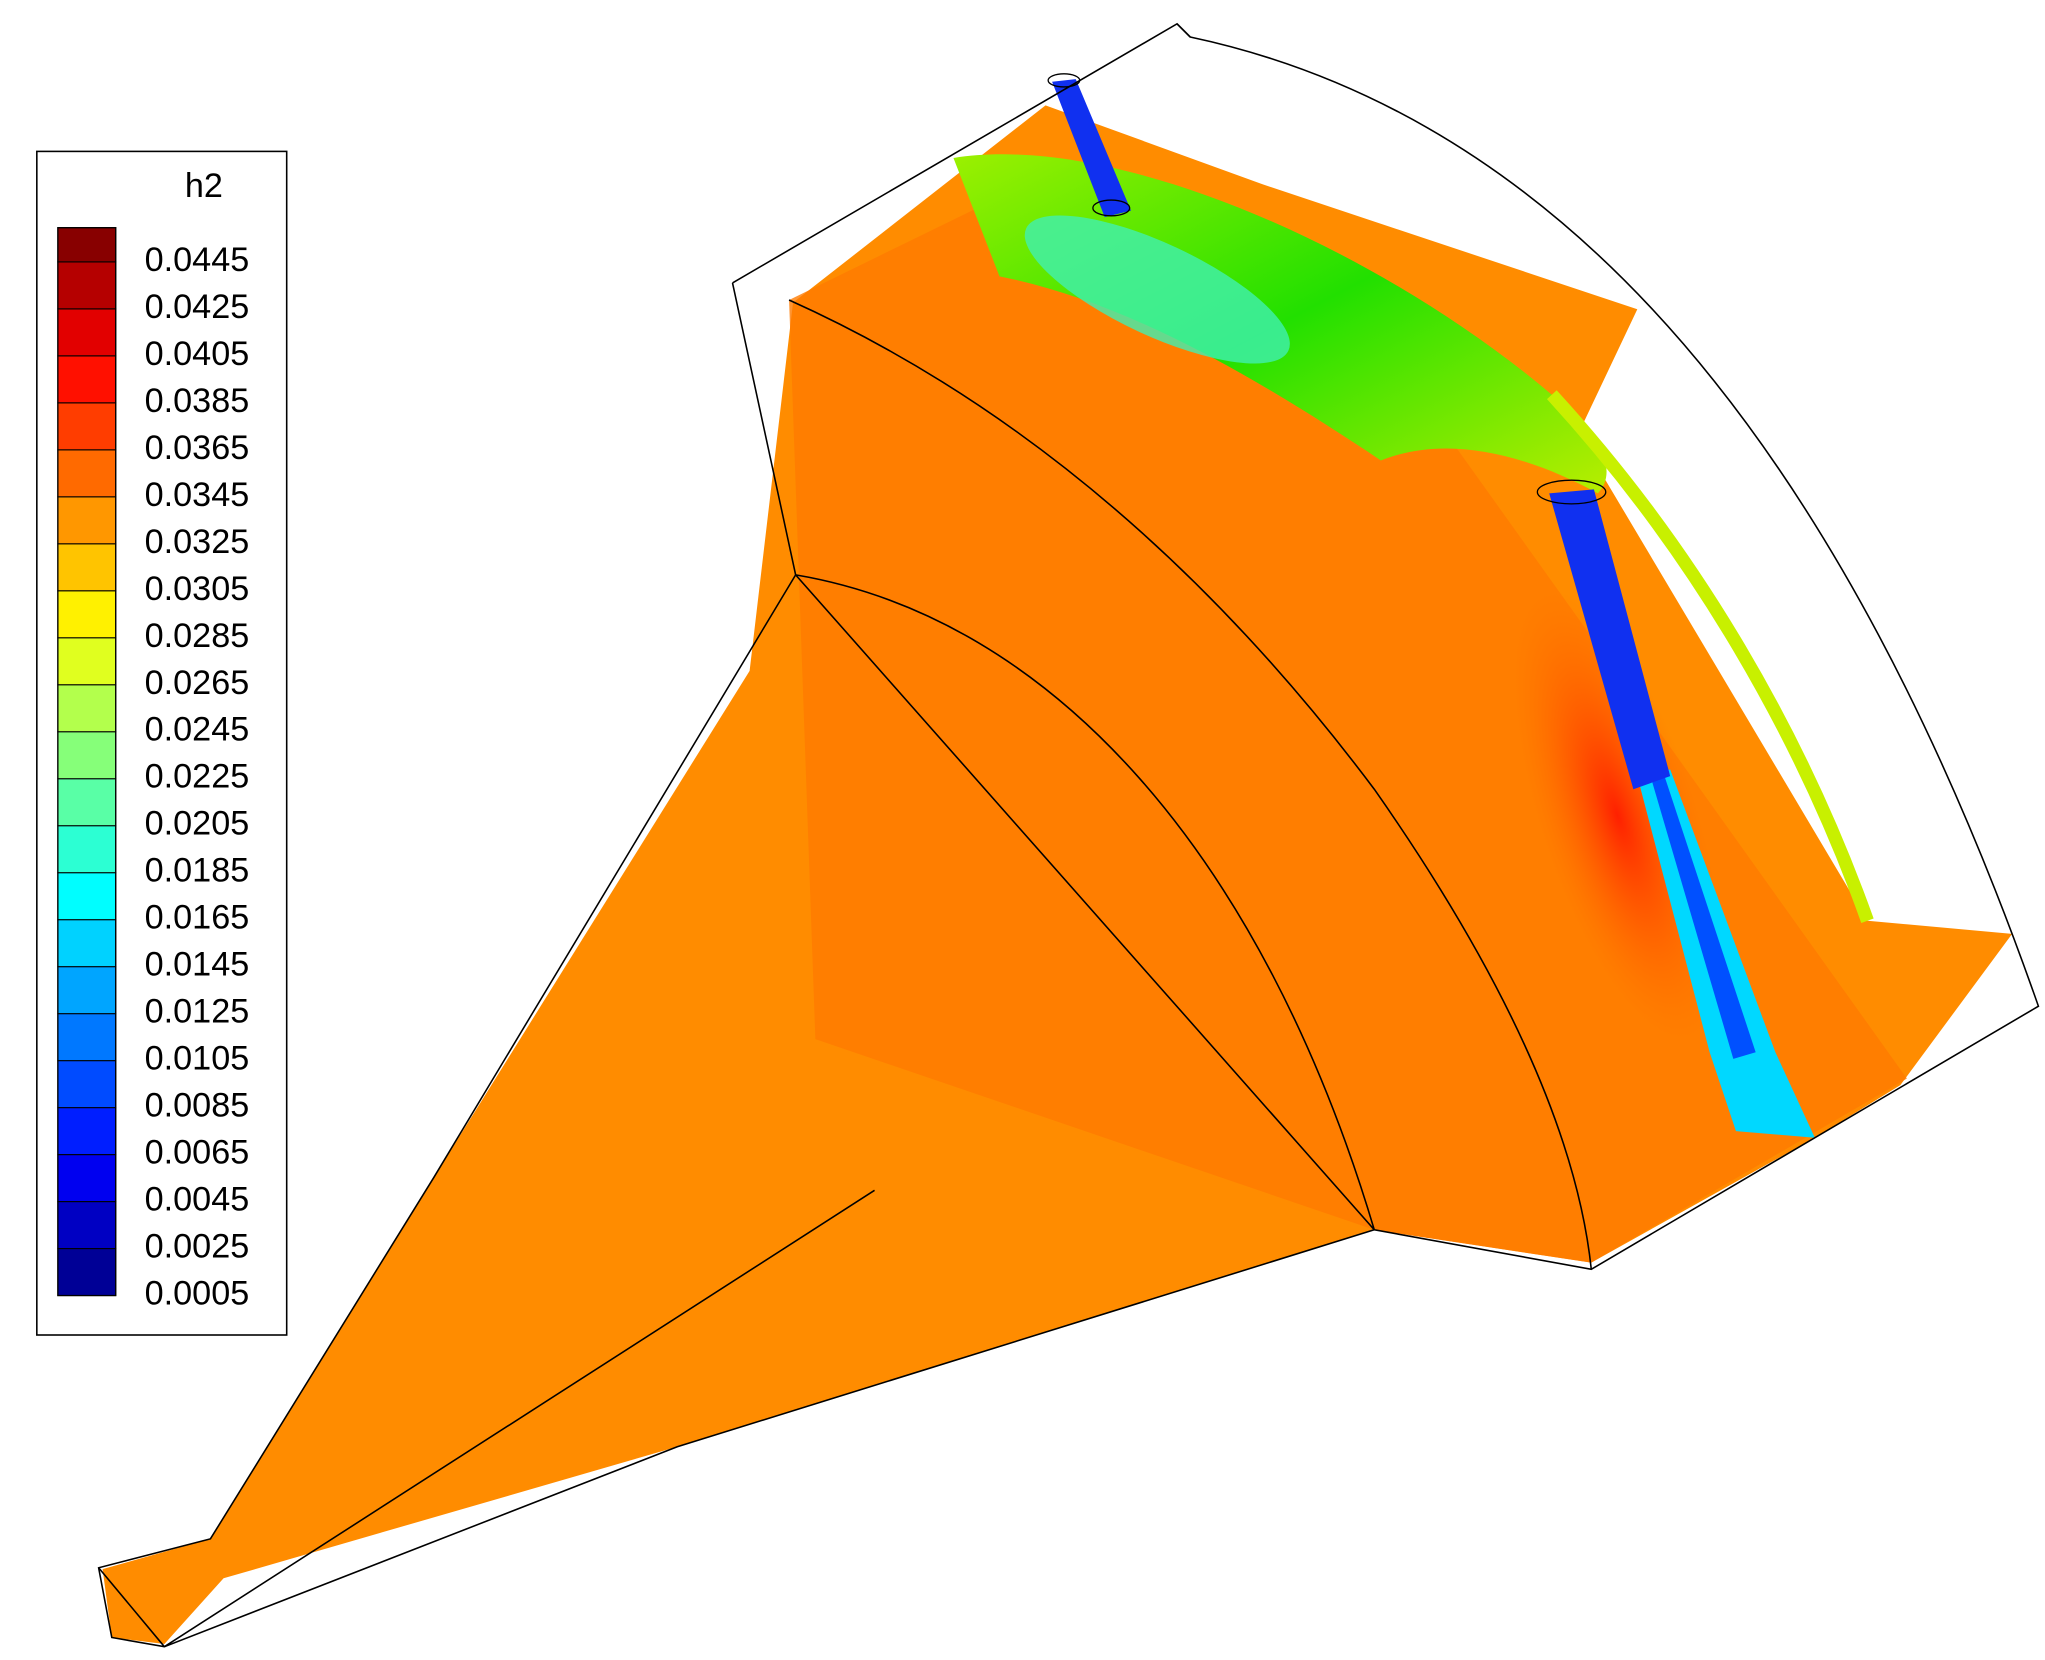 The height and width of the screenshot is (1660, 2045). Describe the element at coordinates (197, 1059) in the screenshot. I see `level-label: 0.0105` at that location.